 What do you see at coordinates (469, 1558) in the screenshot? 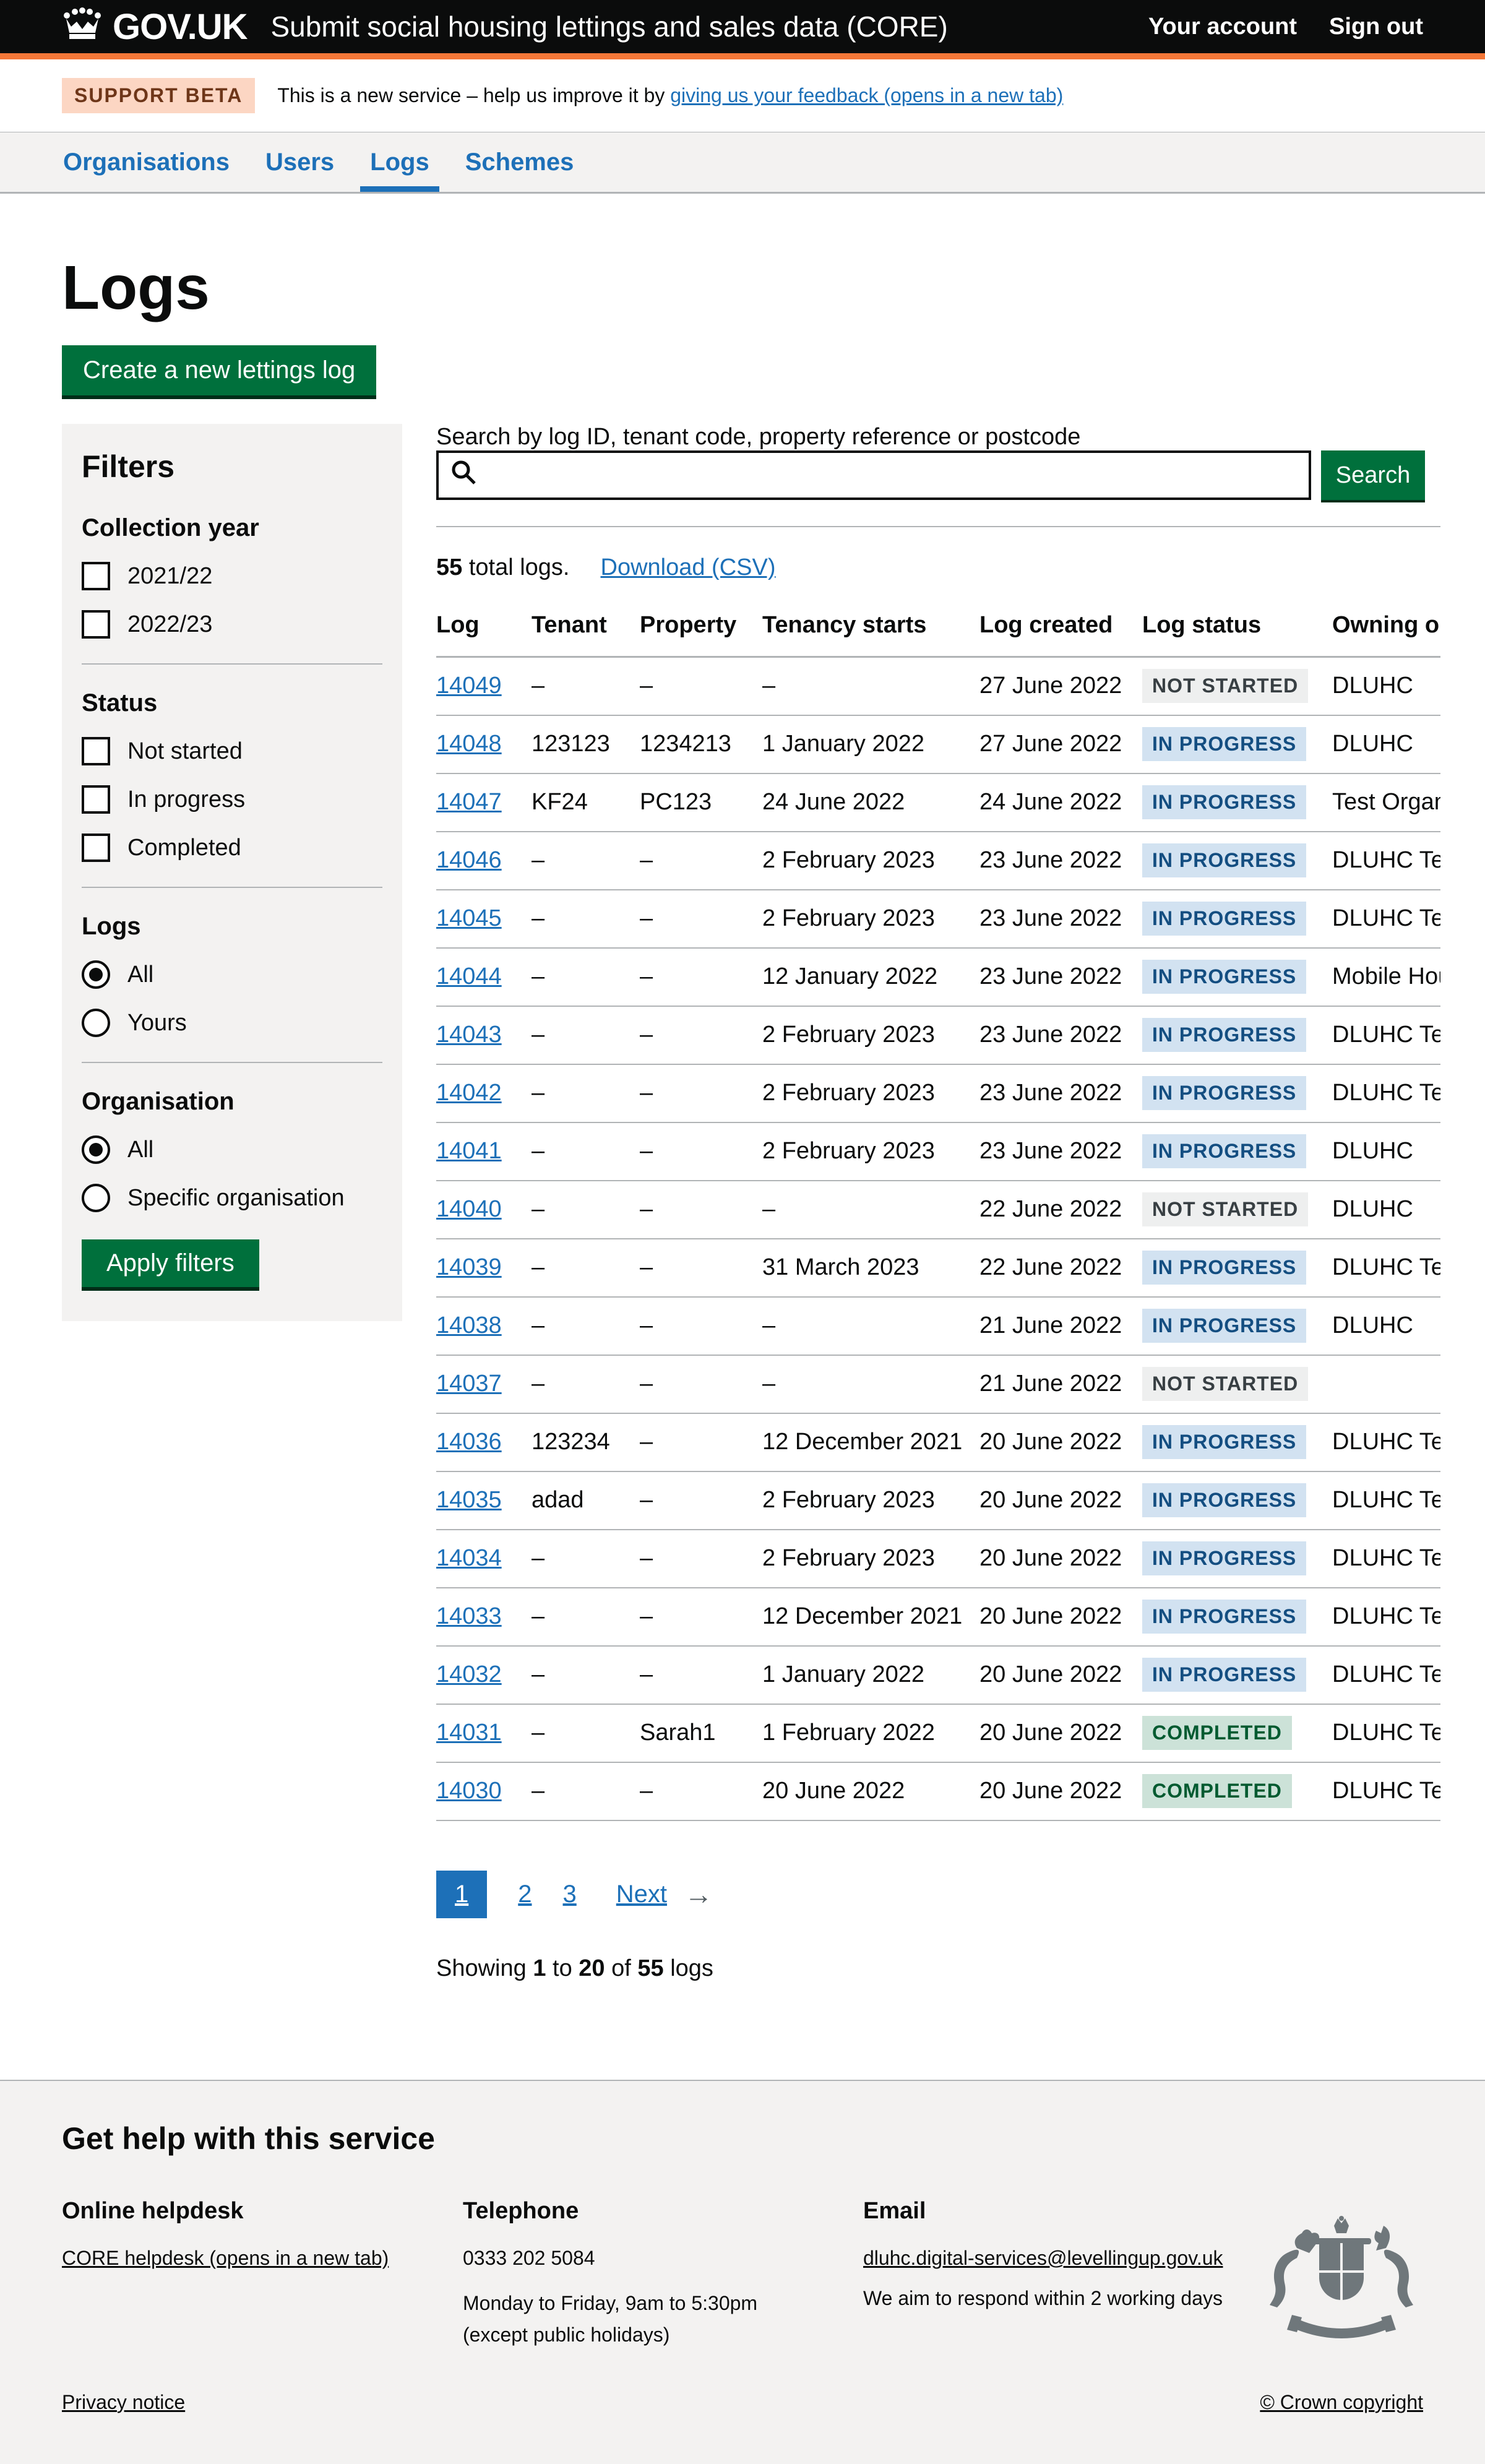
I see `log-id-link: 14034` at bounding box center [469, 1558].